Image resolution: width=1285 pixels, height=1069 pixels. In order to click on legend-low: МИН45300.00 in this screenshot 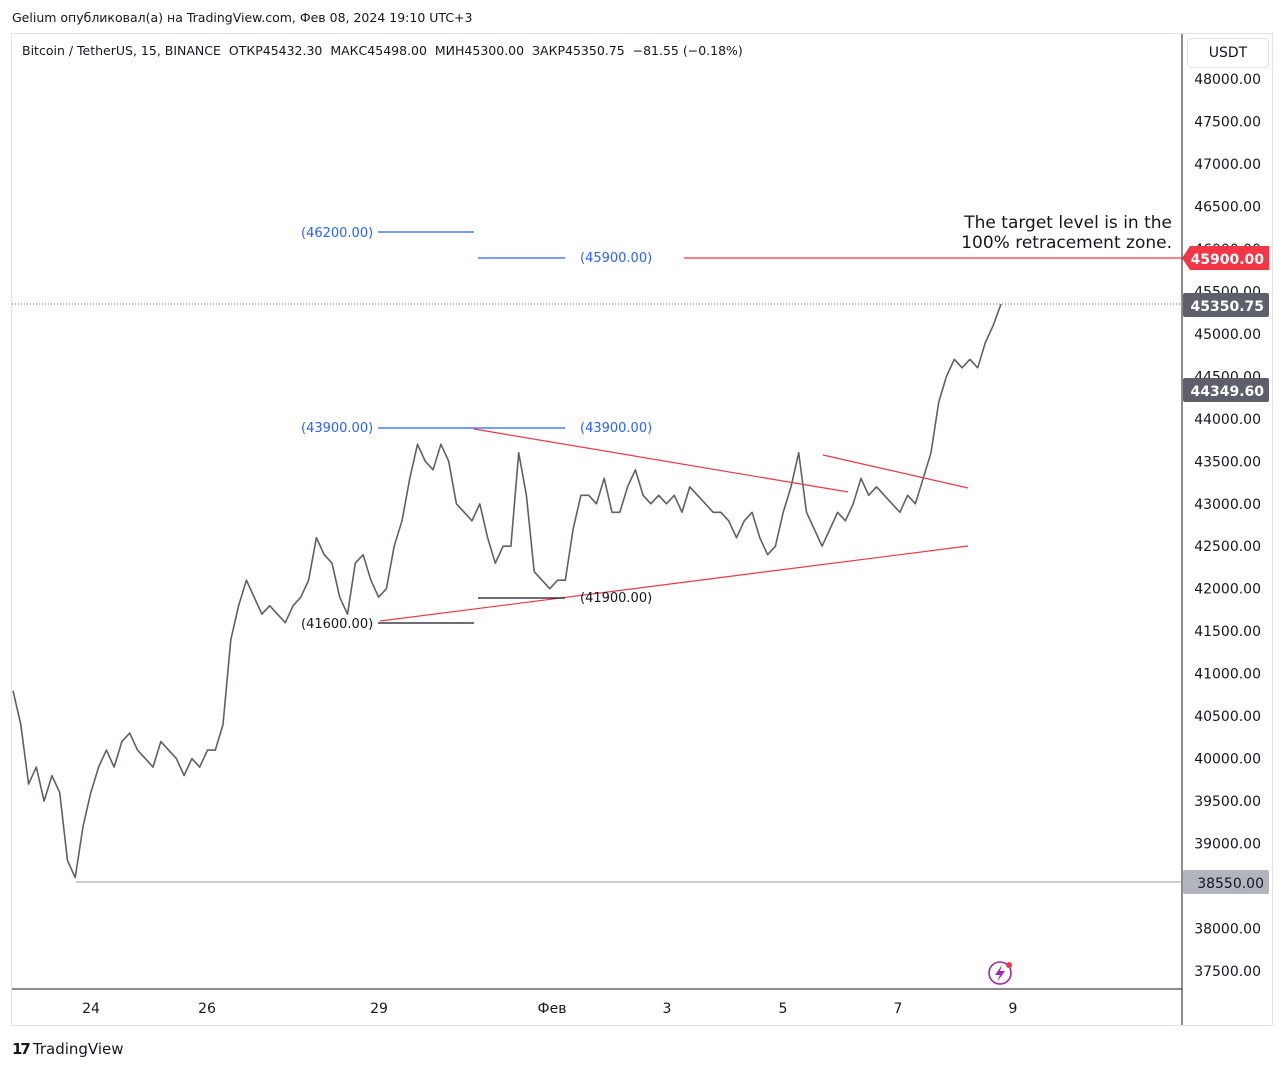, I will do `click(479, 50)`.